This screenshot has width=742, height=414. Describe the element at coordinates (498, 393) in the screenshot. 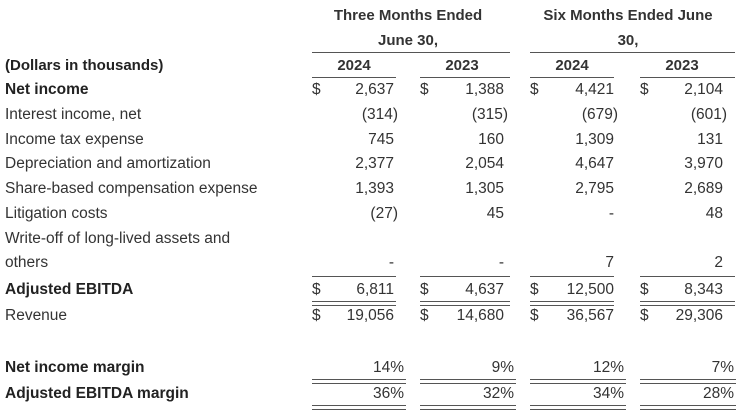

I see `cell-aem-c2: 32%` at that location.